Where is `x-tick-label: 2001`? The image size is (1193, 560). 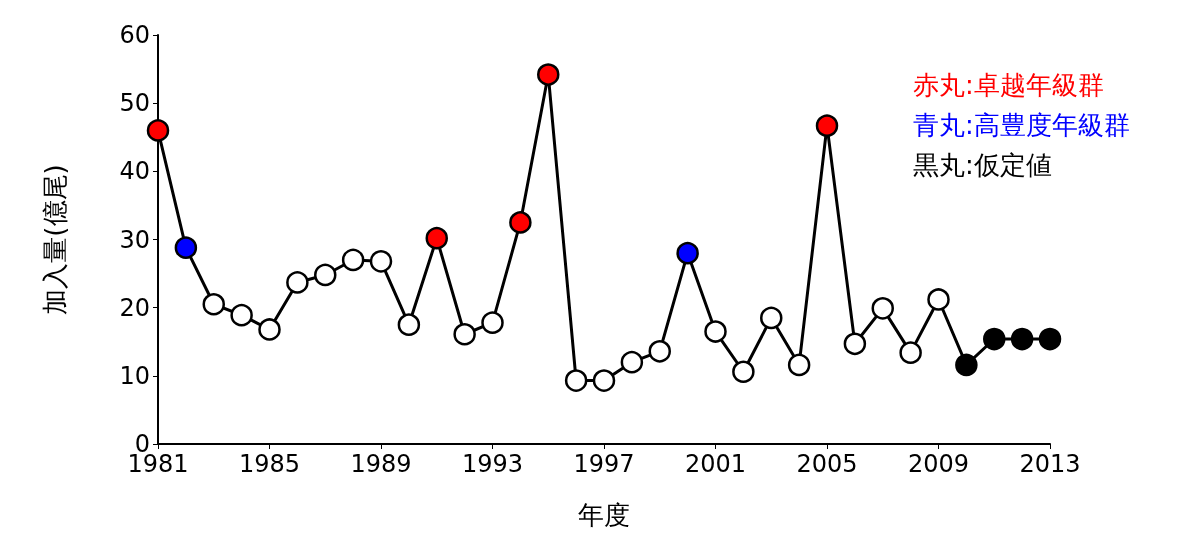
x-tick-label: 2001 is located at coordinates (715, 464).